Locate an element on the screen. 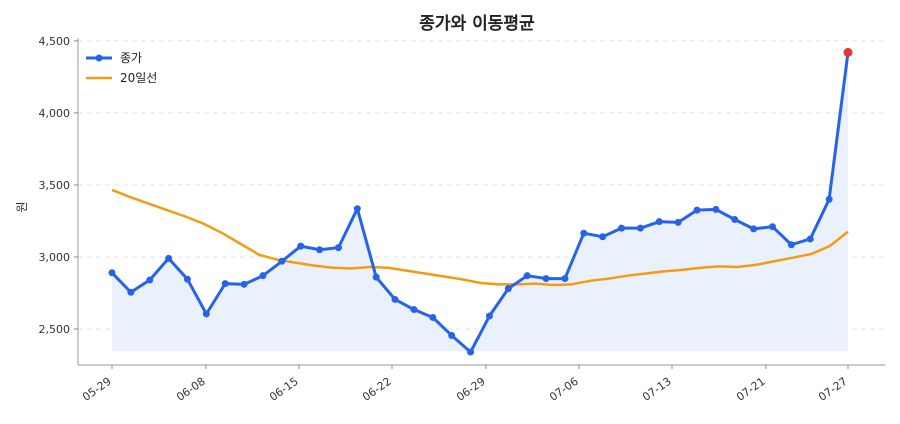 Image resolution: width=900 pixels, height=424 pixels. last-close-point is located at coordinates (848, 52).